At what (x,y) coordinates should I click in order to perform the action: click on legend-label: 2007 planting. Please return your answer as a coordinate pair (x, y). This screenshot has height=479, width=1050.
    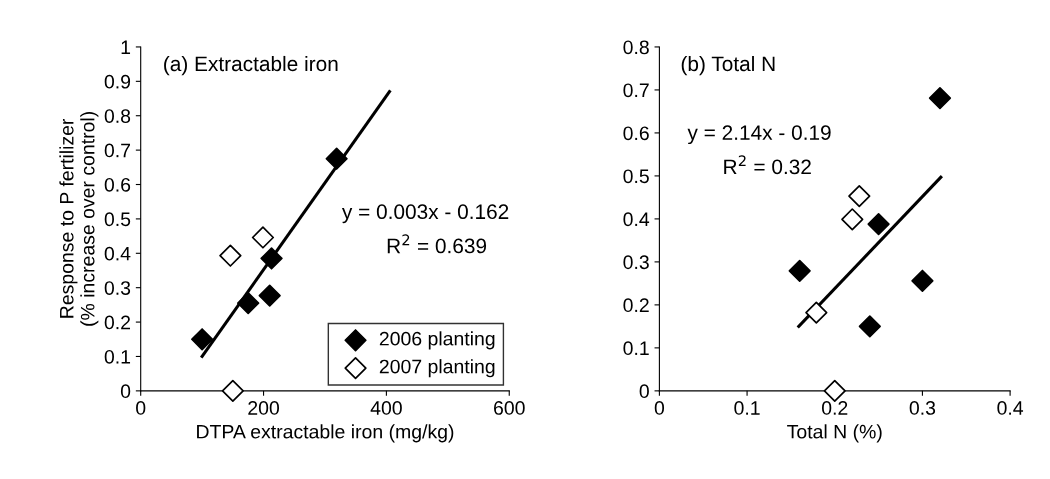
    Looking at the image, I should click on (437, 368).